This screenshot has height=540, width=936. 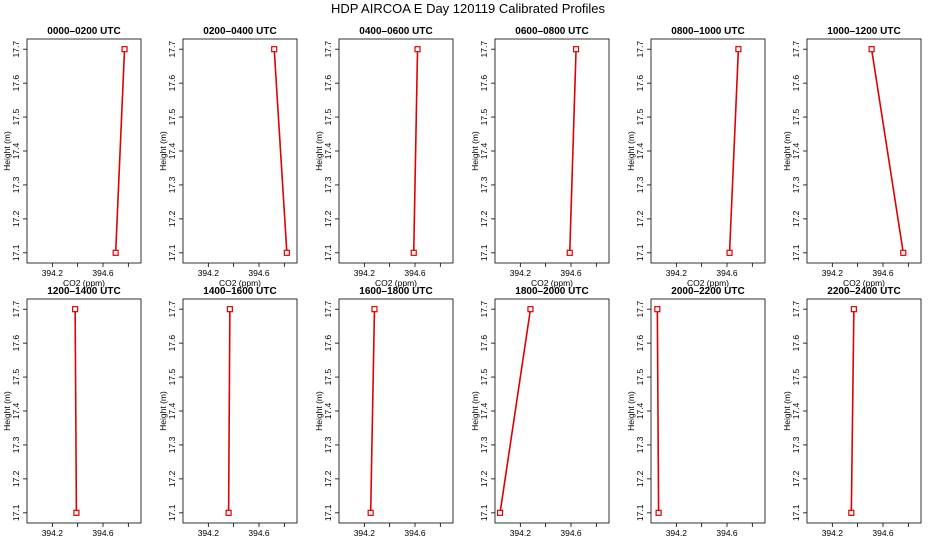 What do you see at coordinates (863, 31) in the screenshot?
I see `panel-title: 1000–1200 UTC` at bounding box center [863, 31].